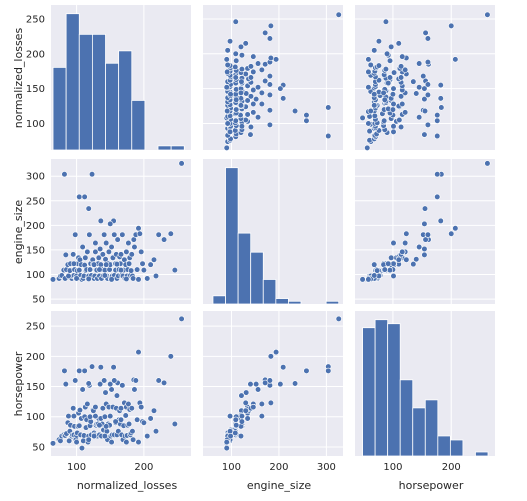 The width and height of the screenshot is (527, 501). What do you see at coordinates (35, 54) in the screenshot?
I see `y-tick-label: 200` at bounding box center [35, 54].